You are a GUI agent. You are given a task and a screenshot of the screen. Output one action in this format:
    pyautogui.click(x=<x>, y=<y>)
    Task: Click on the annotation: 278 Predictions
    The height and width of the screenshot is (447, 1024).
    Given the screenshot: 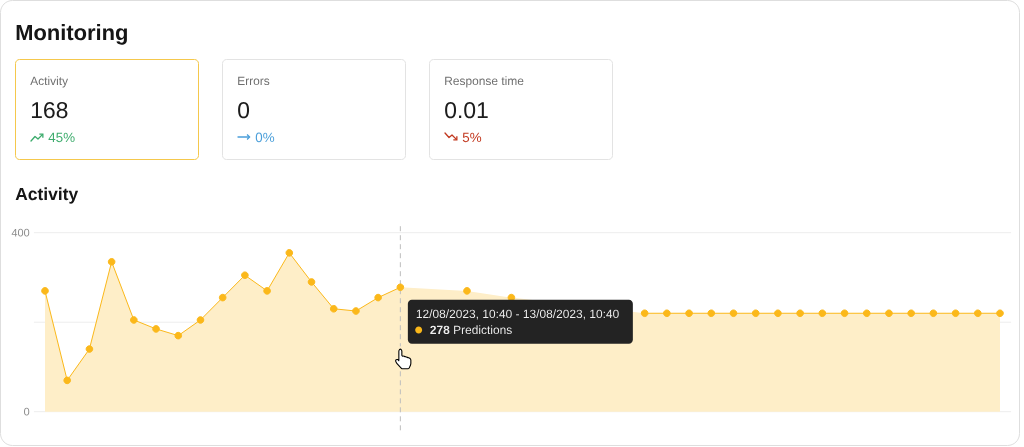 What is the action you would take?
    pyautogui.click(x=471, y=330)
    